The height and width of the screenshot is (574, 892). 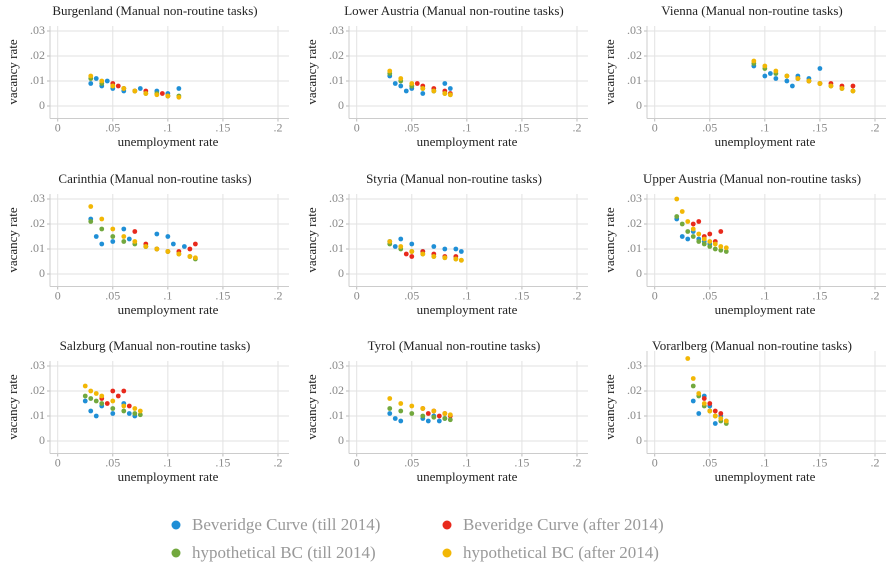 What do you see at coordinates (563, 524) in the screenshot?
I see `legend-label: Beveridge Curve (after 2014)` at bounding box center [563, 524].